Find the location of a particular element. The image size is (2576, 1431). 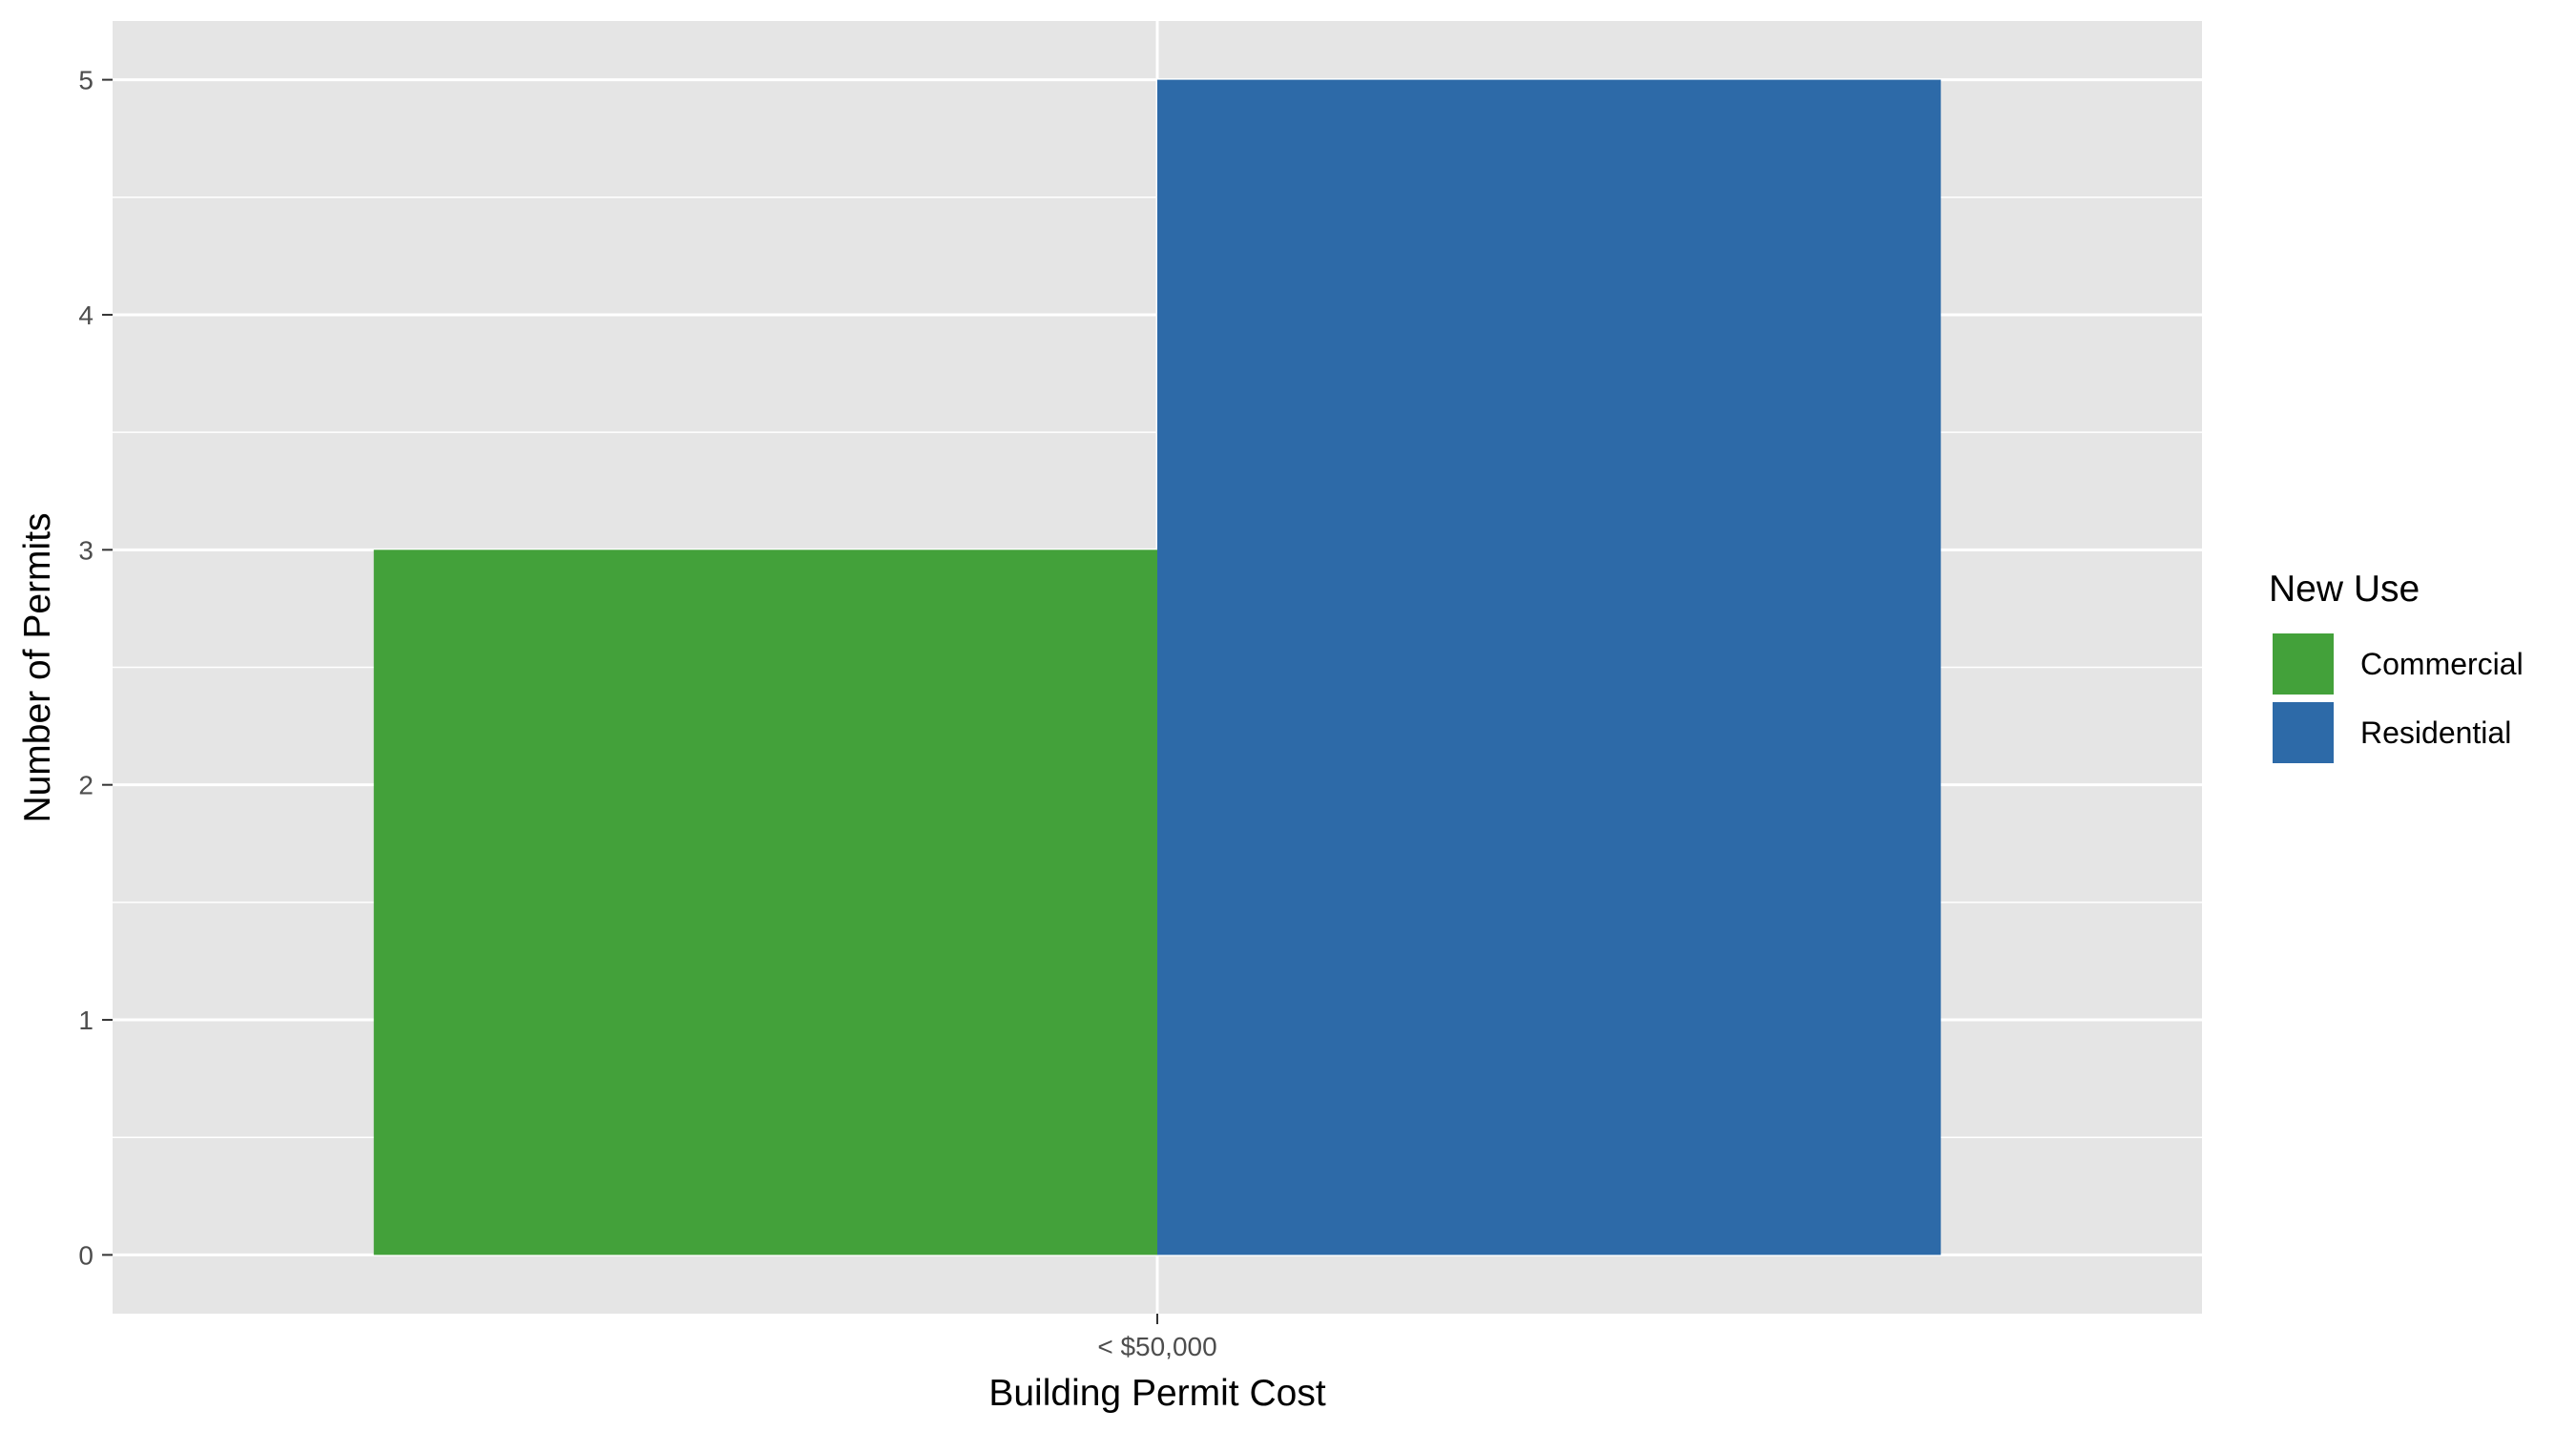

y-axis-title: Number of Permits is located at coordinates (37, 667).